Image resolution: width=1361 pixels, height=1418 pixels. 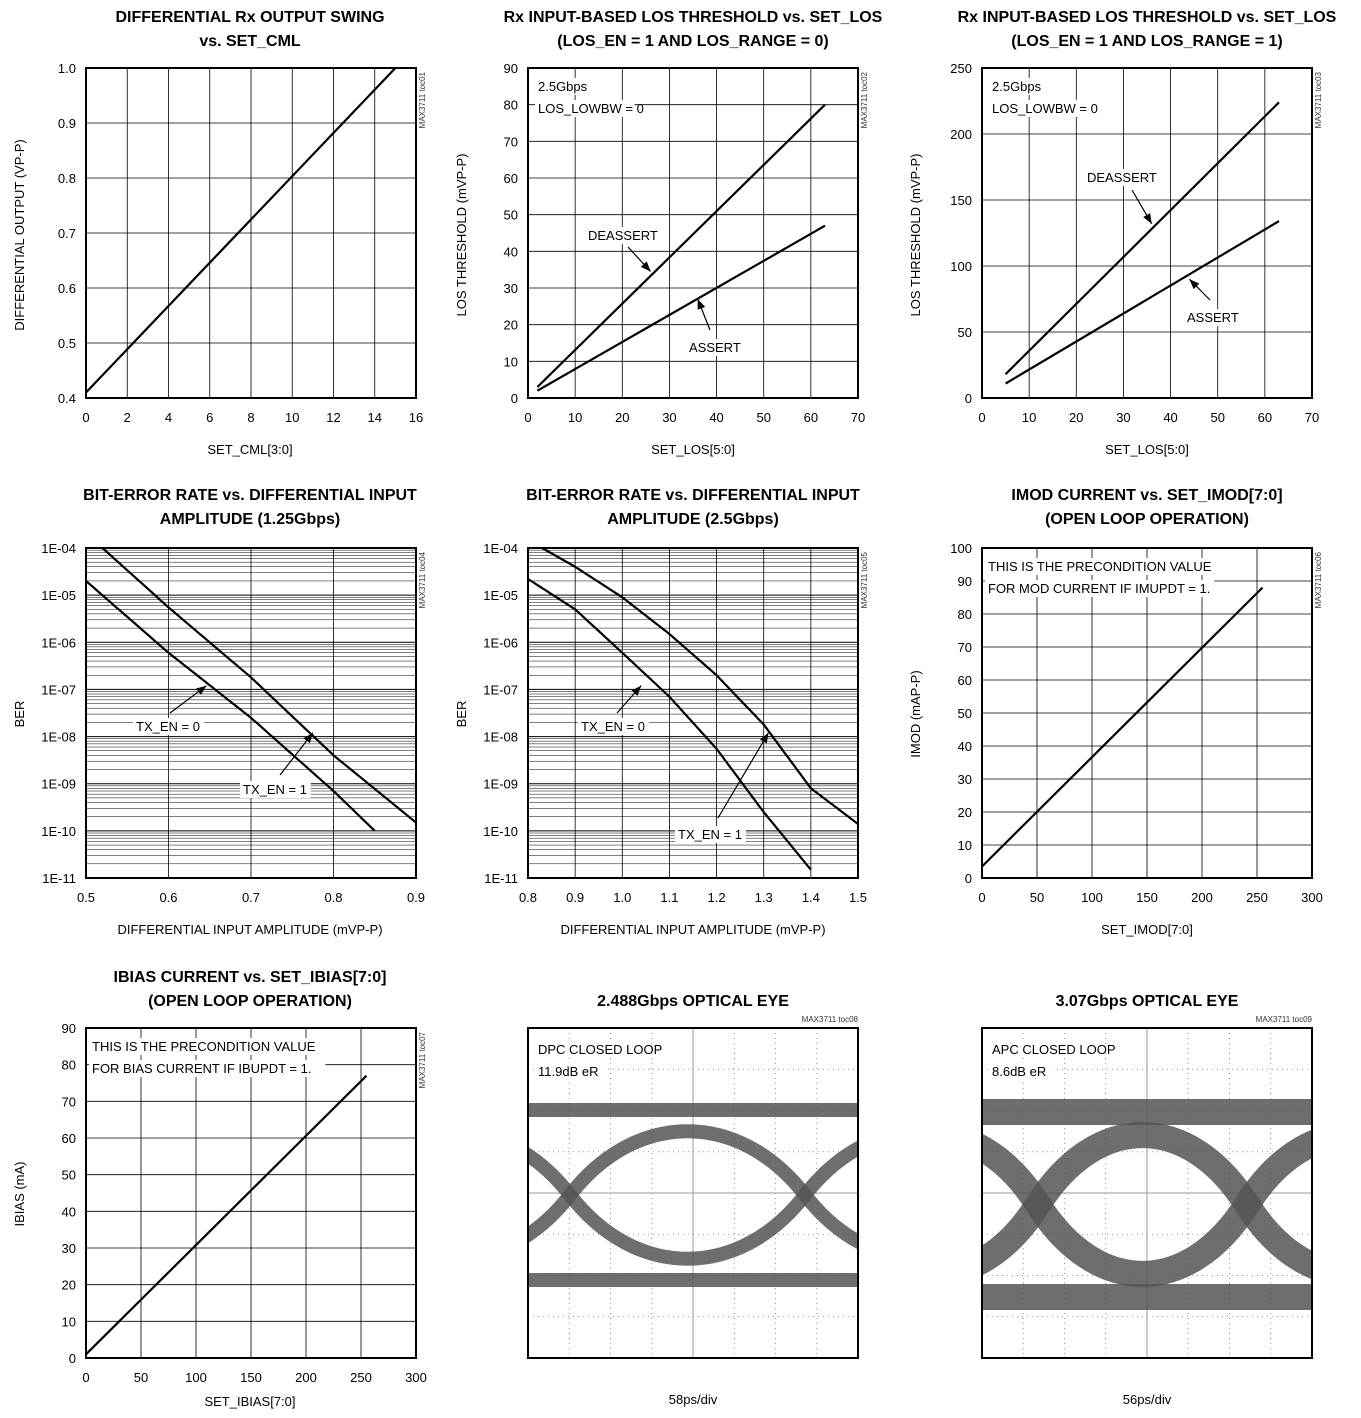 What do you see at coordinates (1146, 41) in the screenshot?
I see `chart-title-line: (LOS_EN = 1 AND LOS_RANGE = 1)` at bounding box center [1146, 41].